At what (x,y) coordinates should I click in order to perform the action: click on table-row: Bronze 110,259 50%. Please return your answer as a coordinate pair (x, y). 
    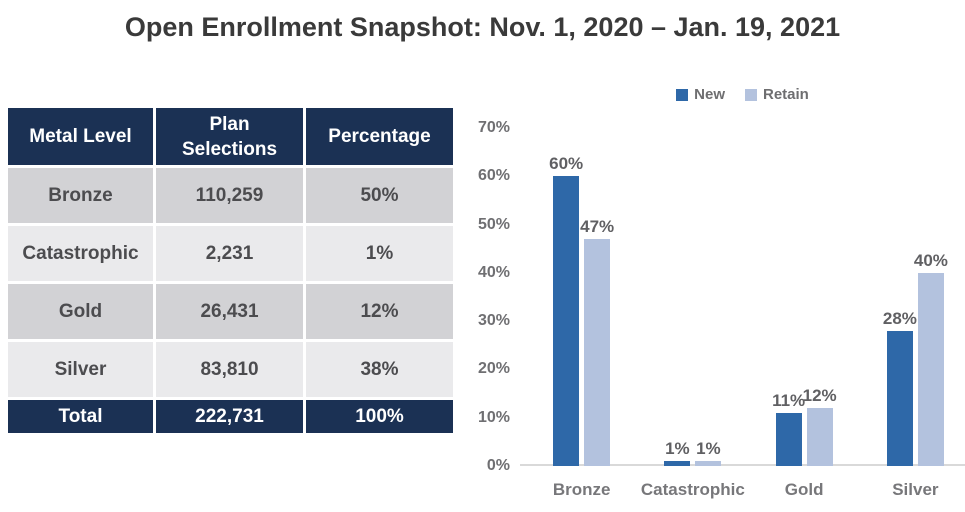
    Looking at the image, I should click on (230, 195).